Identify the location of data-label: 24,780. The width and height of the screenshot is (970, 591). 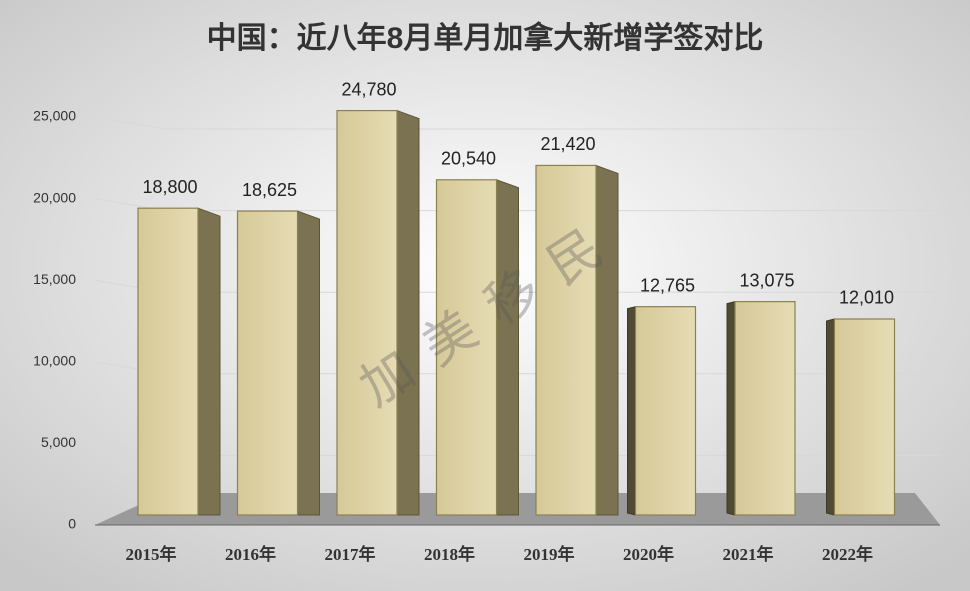
(368, 89).